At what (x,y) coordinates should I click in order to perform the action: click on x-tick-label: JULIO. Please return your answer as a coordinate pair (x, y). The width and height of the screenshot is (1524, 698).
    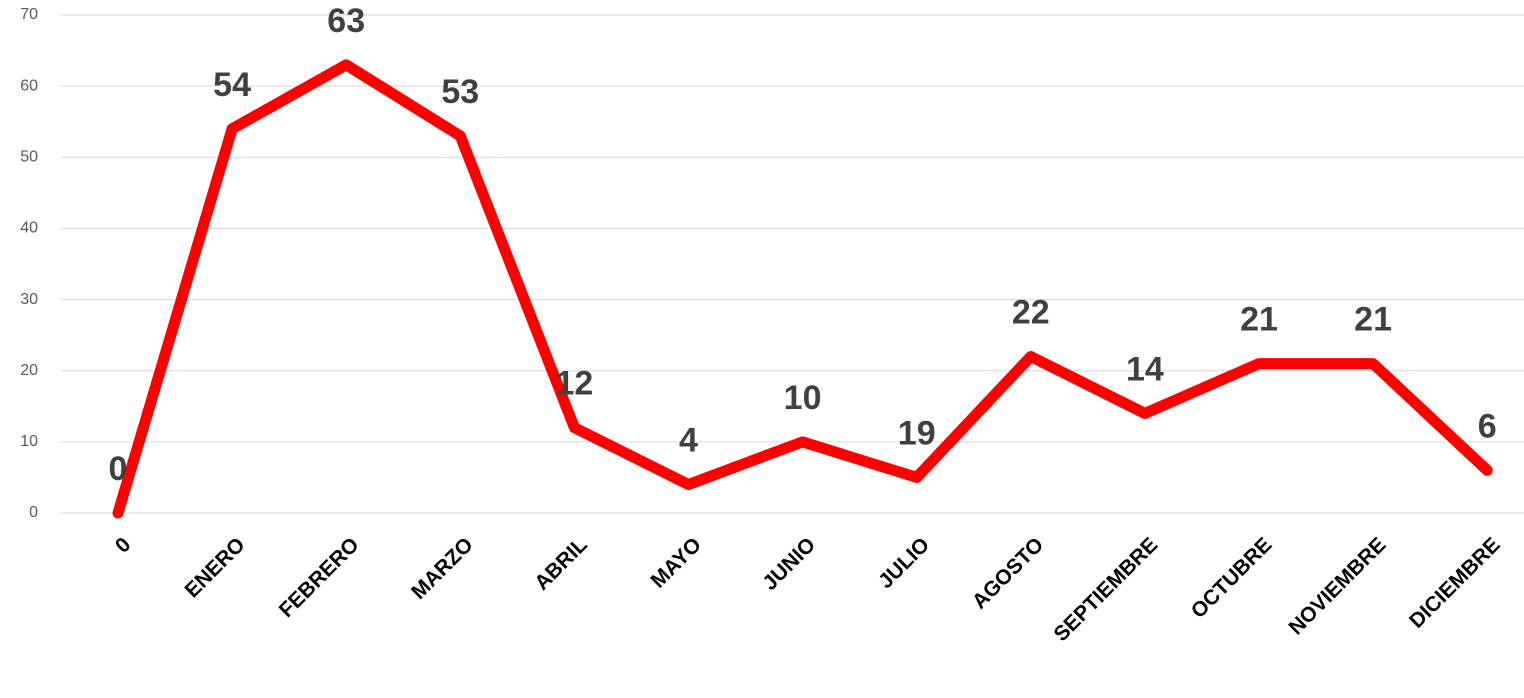
    Looking at the image, I should click on (904, 563).